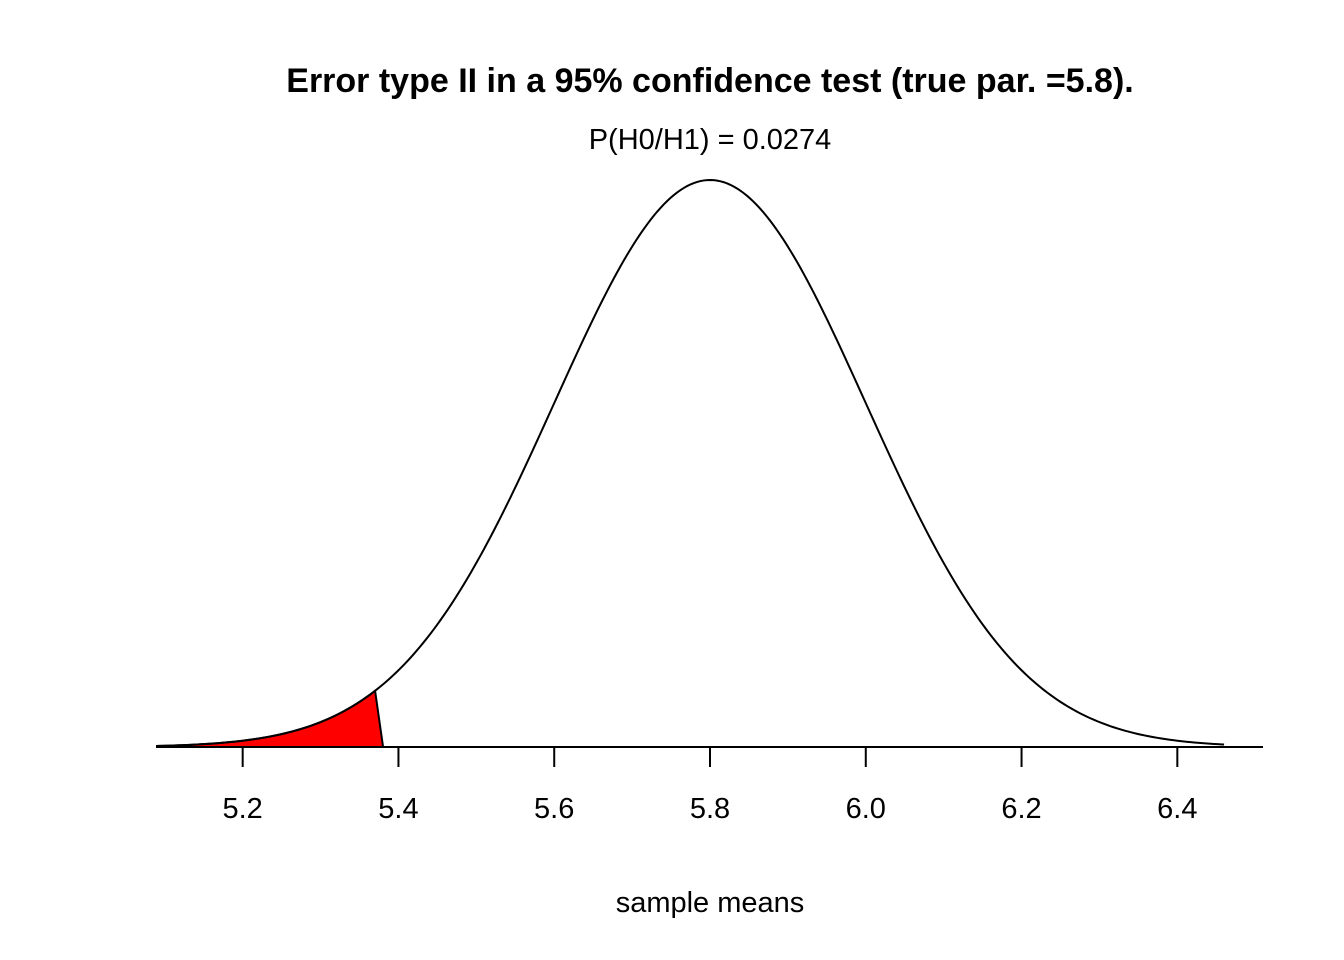 Image resolution: width=1344 pixels, height=960 pixels. What do you see at coordinates (866, 809) in the screenshot?
I see `x-tick-label: 6.0` at bounding box center [866, 809].